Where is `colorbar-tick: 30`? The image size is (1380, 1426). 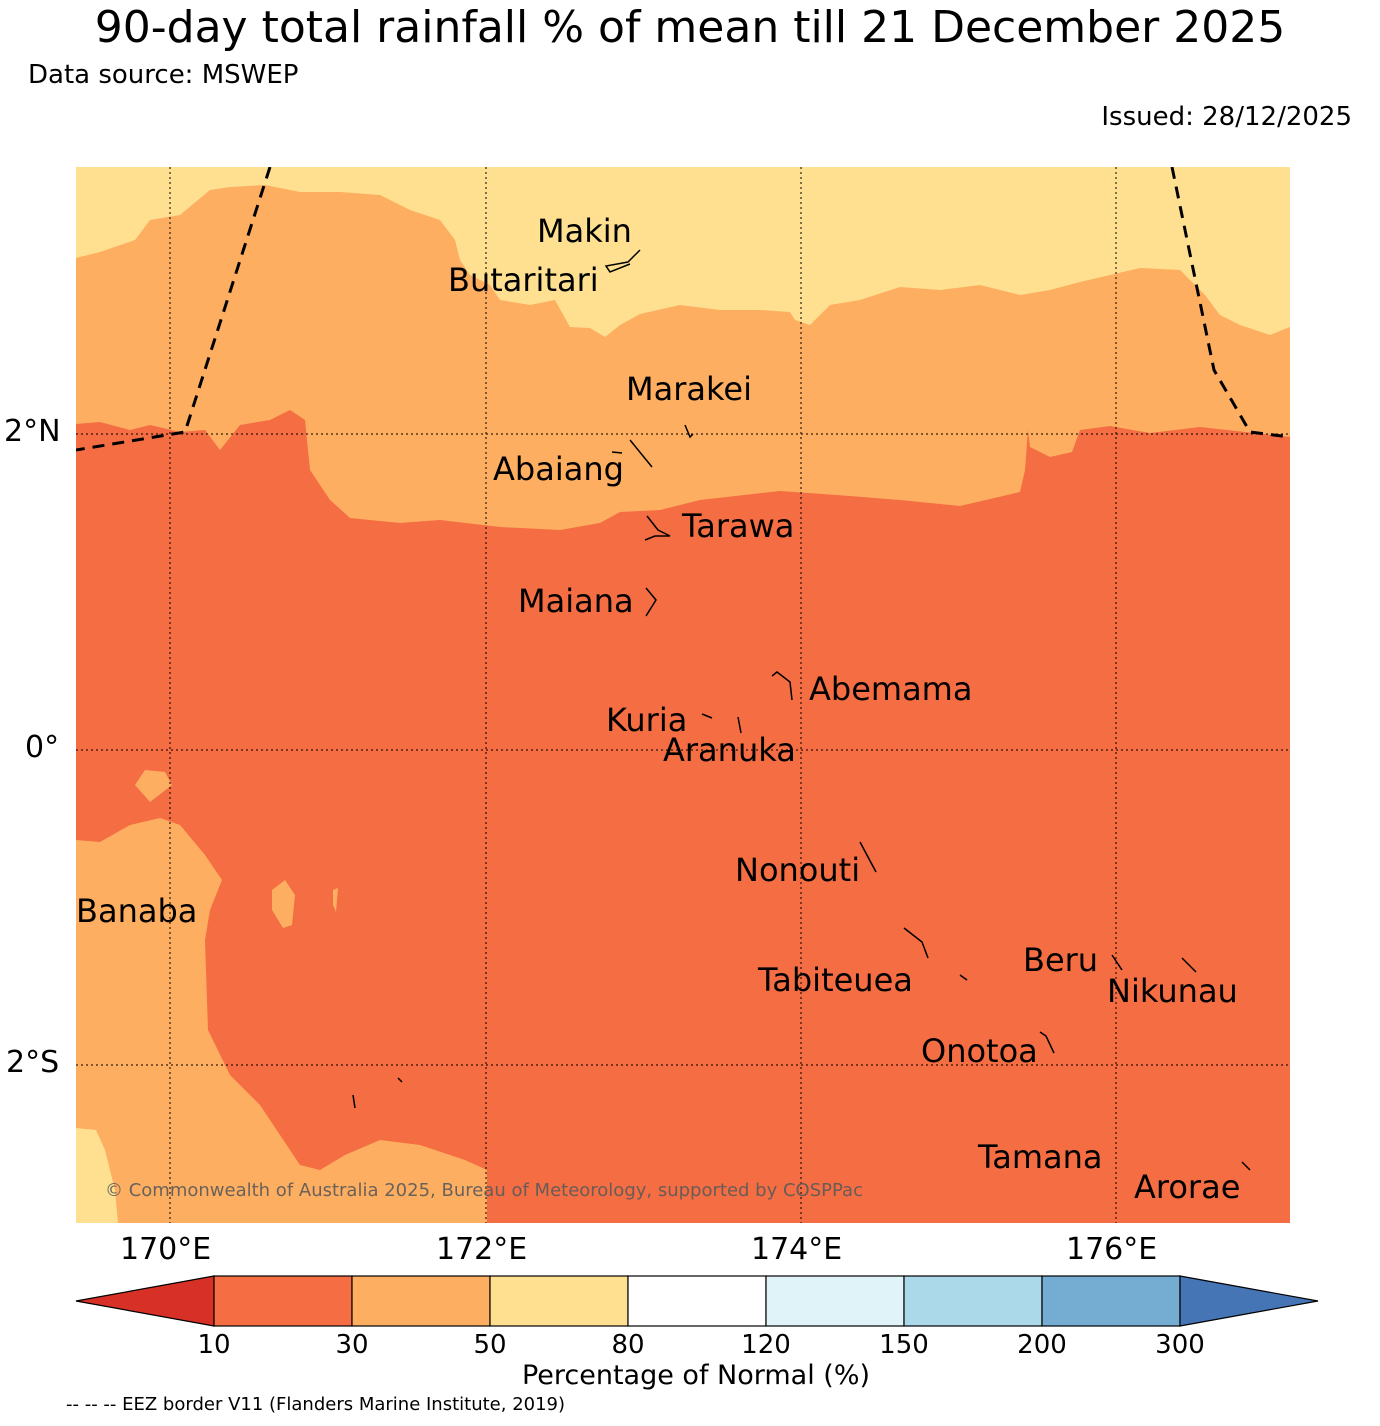
colorbar-tick: 30 is located at coordinates (352, 1345).